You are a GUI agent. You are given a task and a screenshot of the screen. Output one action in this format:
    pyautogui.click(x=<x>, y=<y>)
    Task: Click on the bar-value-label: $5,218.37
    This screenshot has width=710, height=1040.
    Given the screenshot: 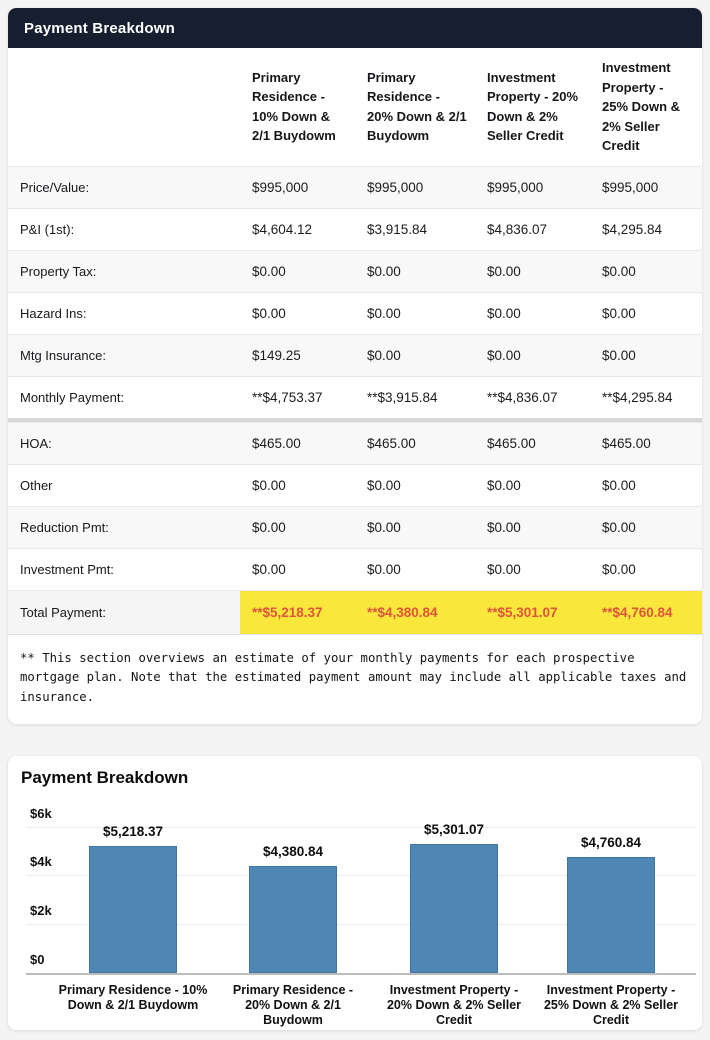 What is the action you would take?
    pyautogui.click(x=133, y=831)
    